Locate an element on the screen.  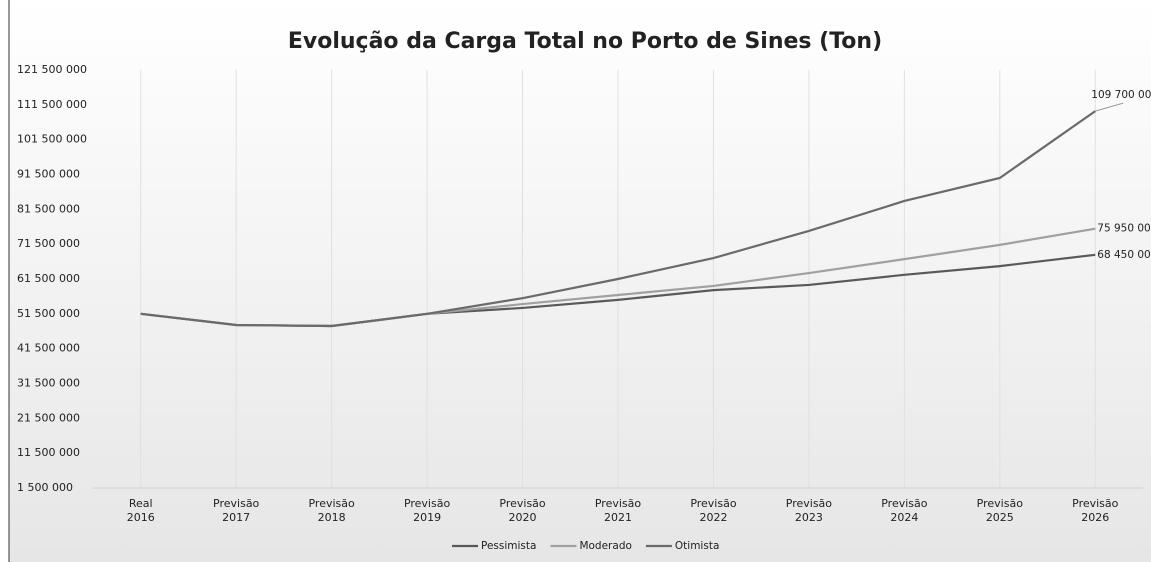
x-tick-label: Previsão 2017 is located at coordinates (236, 510).